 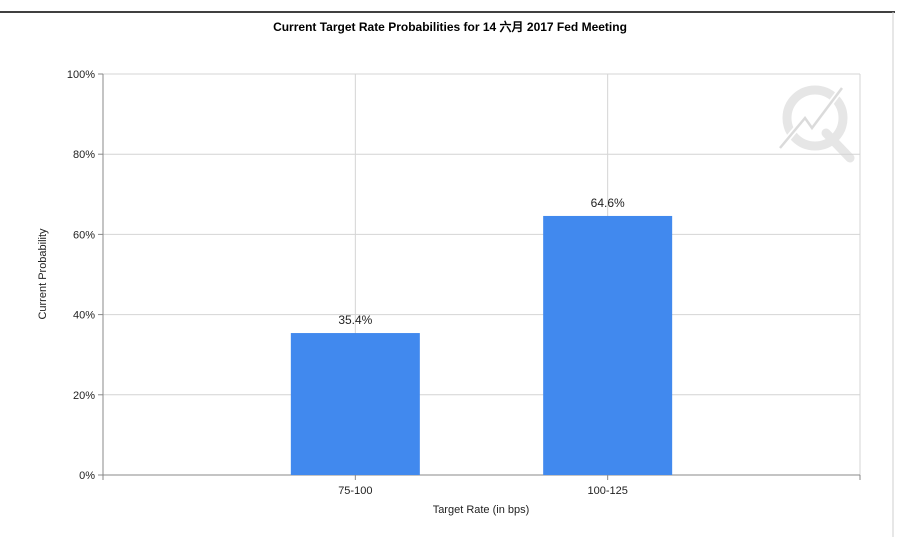 I want to click on x-tick-label: 100-125, so click(x=607, y=491).